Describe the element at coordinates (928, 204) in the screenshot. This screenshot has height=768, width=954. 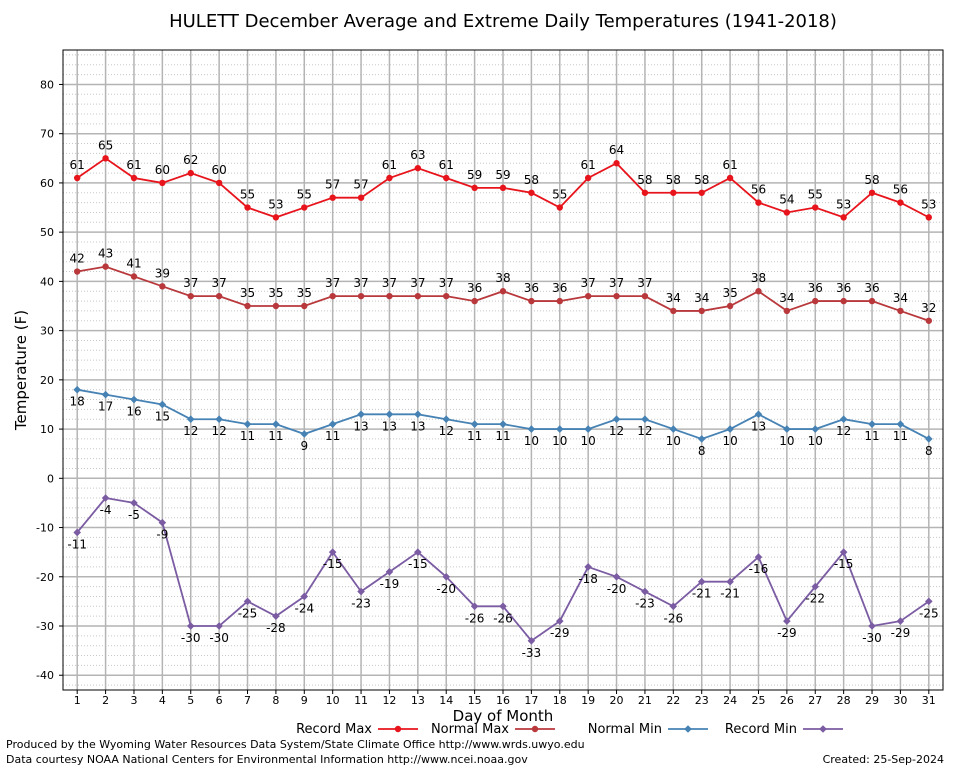
I see `record-max-data-label: 53` at that location.